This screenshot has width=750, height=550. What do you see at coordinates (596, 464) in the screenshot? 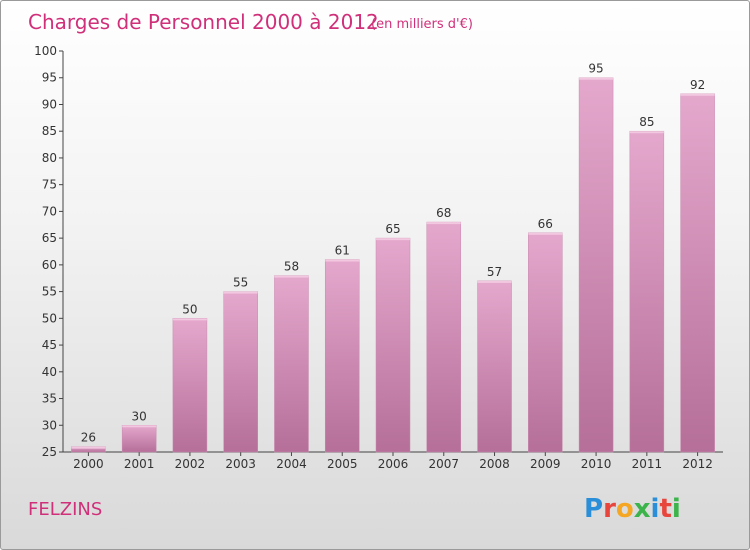
I see `x-tick-label: 2010` at bounding box center [596, 464].